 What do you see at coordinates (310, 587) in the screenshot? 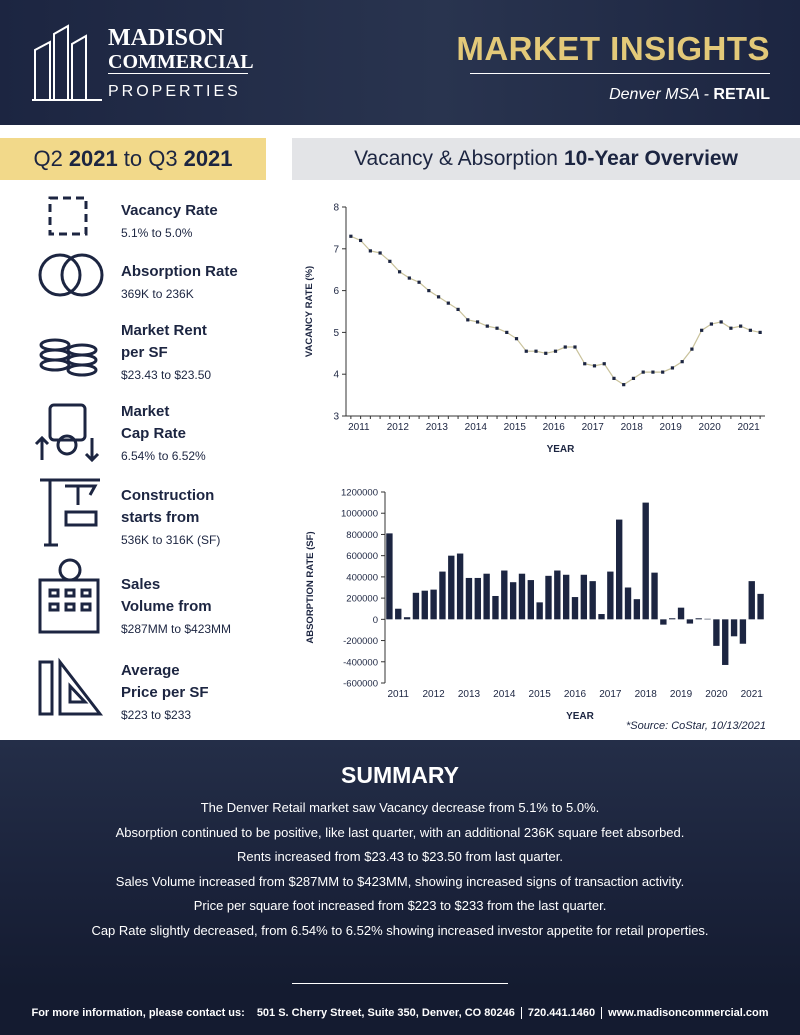
I see `y-axis-label: ABSORPTION RATE (SF)` at bounding box center [310, 587].